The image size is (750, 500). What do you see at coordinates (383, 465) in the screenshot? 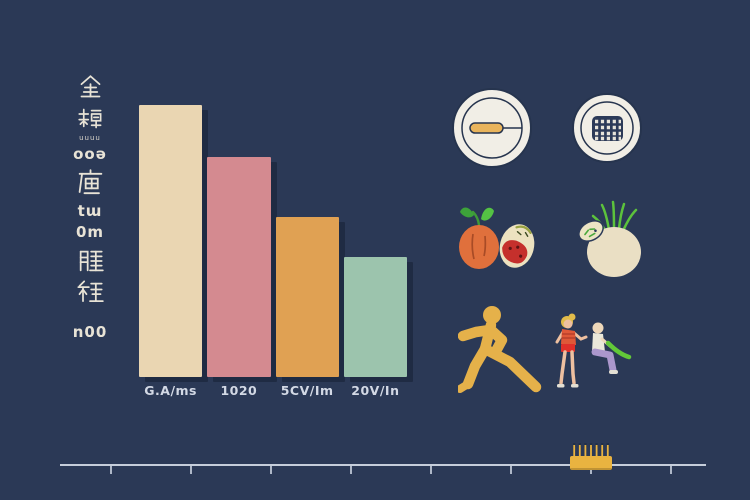
I see `bottom-axis-line` at bounding box center [383, 465].